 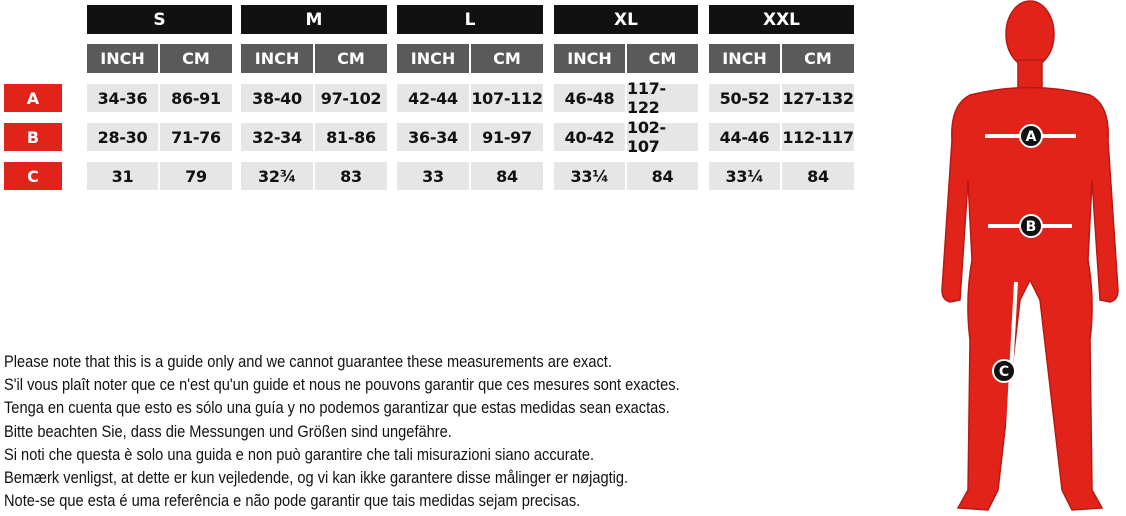 What do you see at coordinates (507, 137) in the screenshot?
I see `cell-b-l-cm: 91-97` at bounding box center [507, 137].